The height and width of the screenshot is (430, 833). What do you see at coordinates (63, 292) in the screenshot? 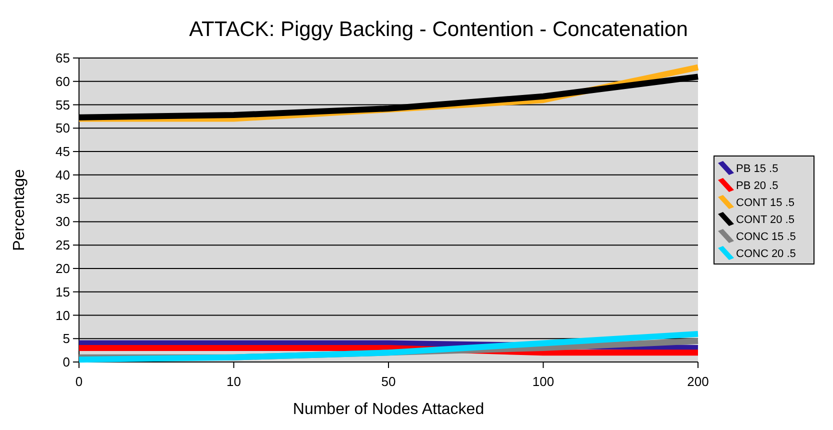
I see `y-tick-label: 15` at bounding box center [63, 292].